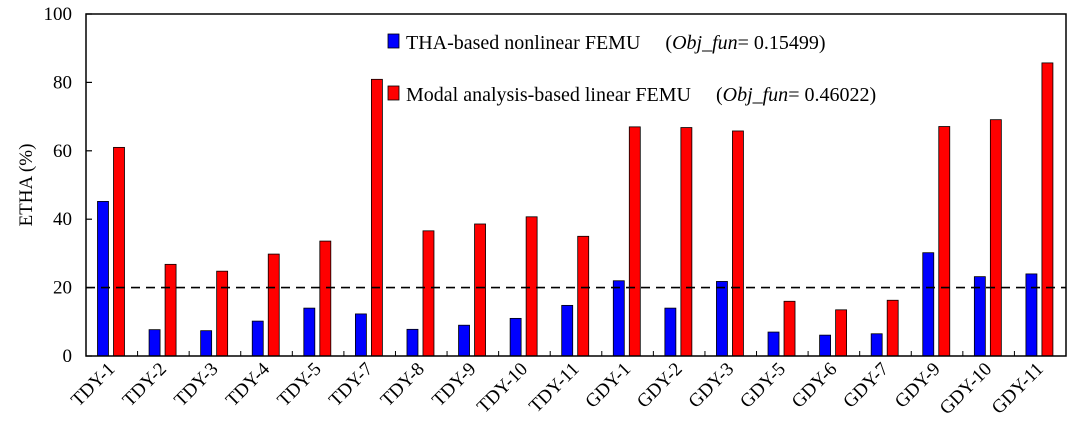 The image size is (1080, 446). I want to click on legend-obj-value-modal: = 0.46022), so click(832, 95).